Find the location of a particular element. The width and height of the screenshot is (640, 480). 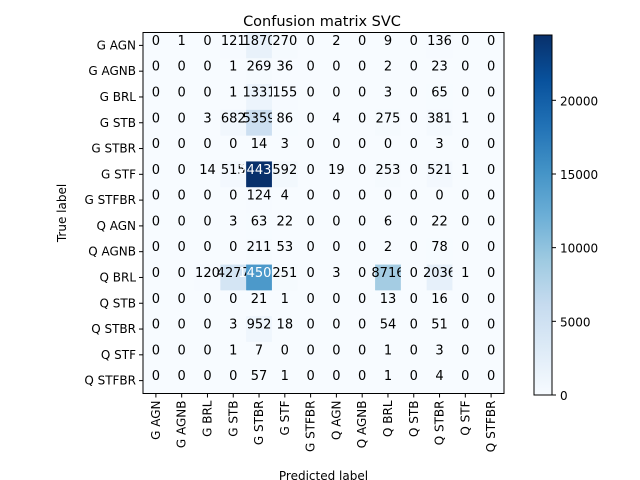

cell-value-label: 8716 is located at coordinates (387, 273).